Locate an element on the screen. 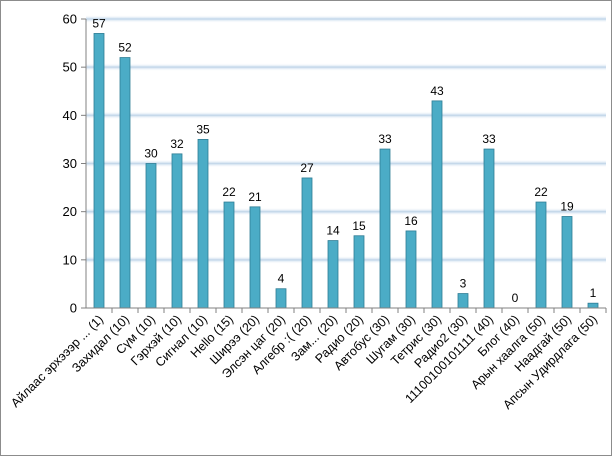 The image size is (612, 456). data-label: 43 is located at coordinates (437, 91).